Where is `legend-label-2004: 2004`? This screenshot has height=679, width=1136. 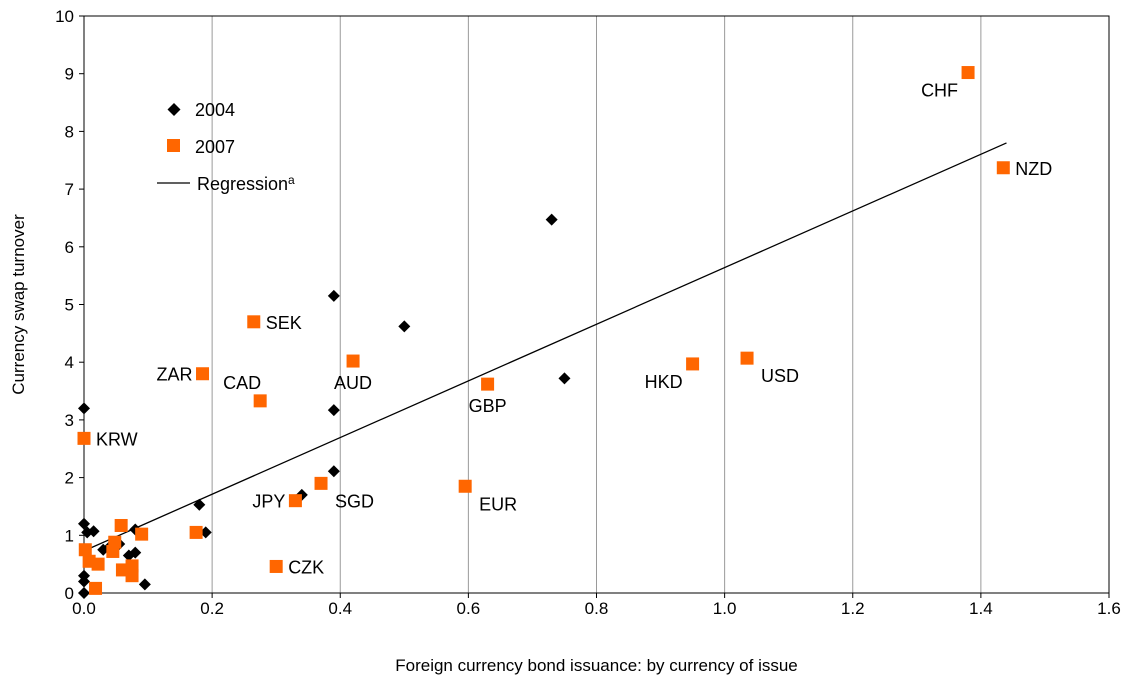
legend-label-2004: 2004 is located at coordinates (215, 110).